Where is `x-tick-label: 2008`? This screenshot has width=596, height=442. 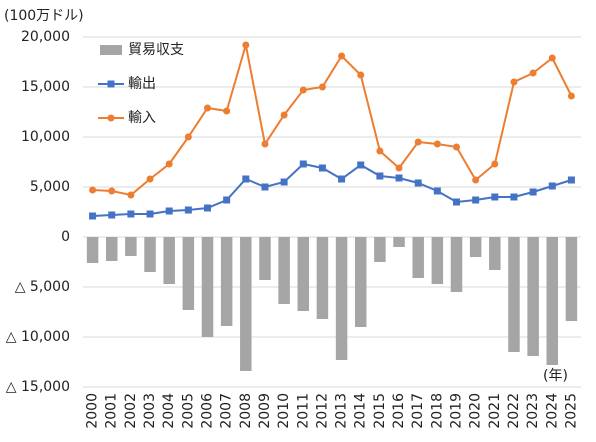 x-tick-label: 2008 is located at coordinates (246, 411).